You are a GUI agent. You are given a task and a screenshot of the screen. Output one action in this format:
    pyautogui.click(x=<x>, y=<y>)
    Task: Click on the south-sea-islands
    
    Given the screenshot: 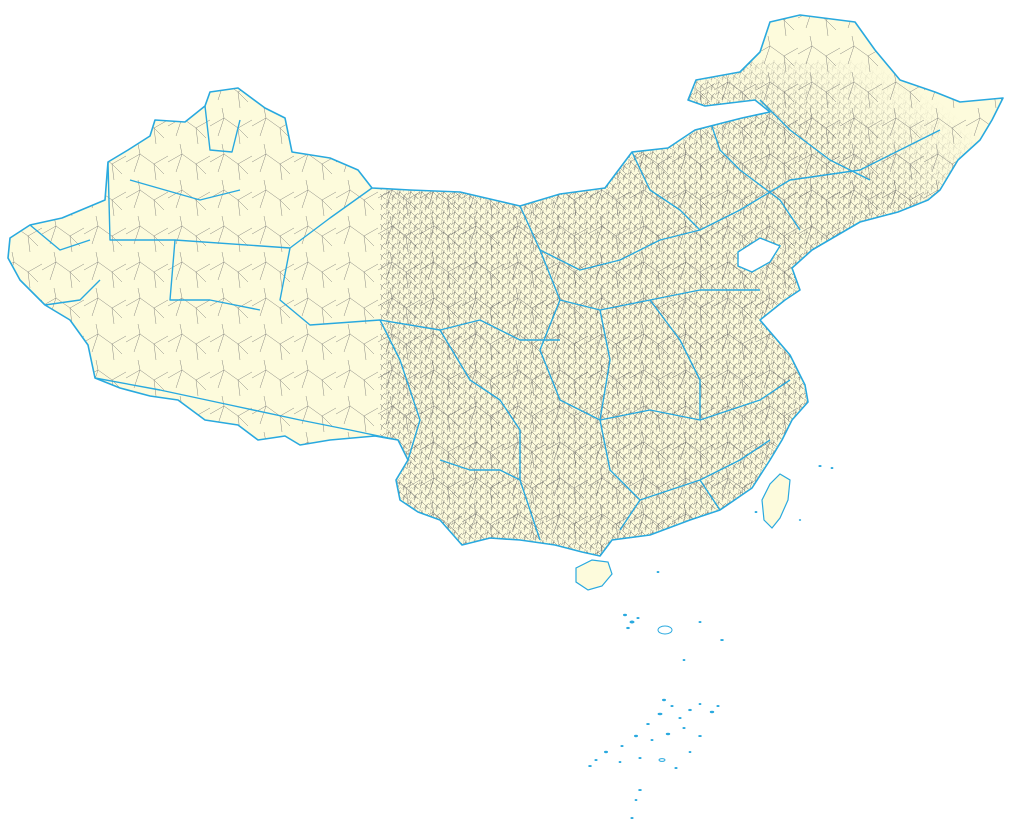 What is the action you would take?
    pyautogui.click(x=711, y=642)
    